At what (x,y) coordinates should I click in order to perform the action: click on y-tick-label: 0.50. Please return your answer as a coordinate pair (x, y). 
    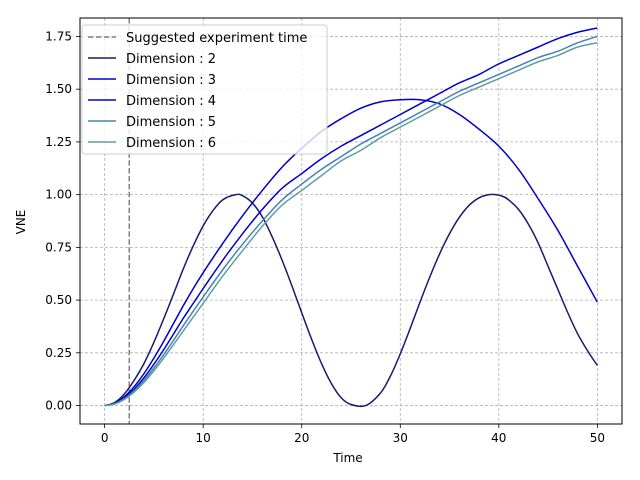
    Looking at the image, I should click on (58, 300).